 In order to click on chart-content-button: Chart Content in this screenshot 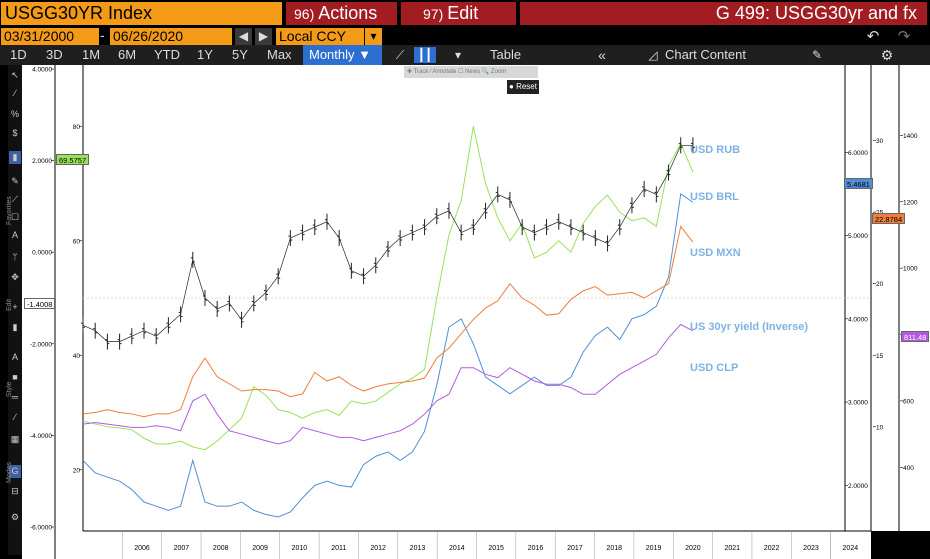, I will do `click(705, 54)`.